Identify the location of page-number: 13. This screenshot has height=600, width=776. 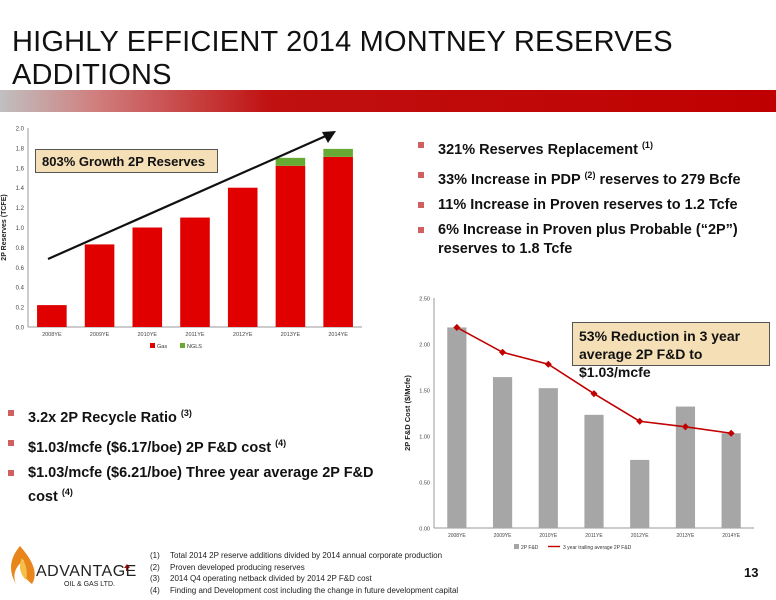
(751, 572).